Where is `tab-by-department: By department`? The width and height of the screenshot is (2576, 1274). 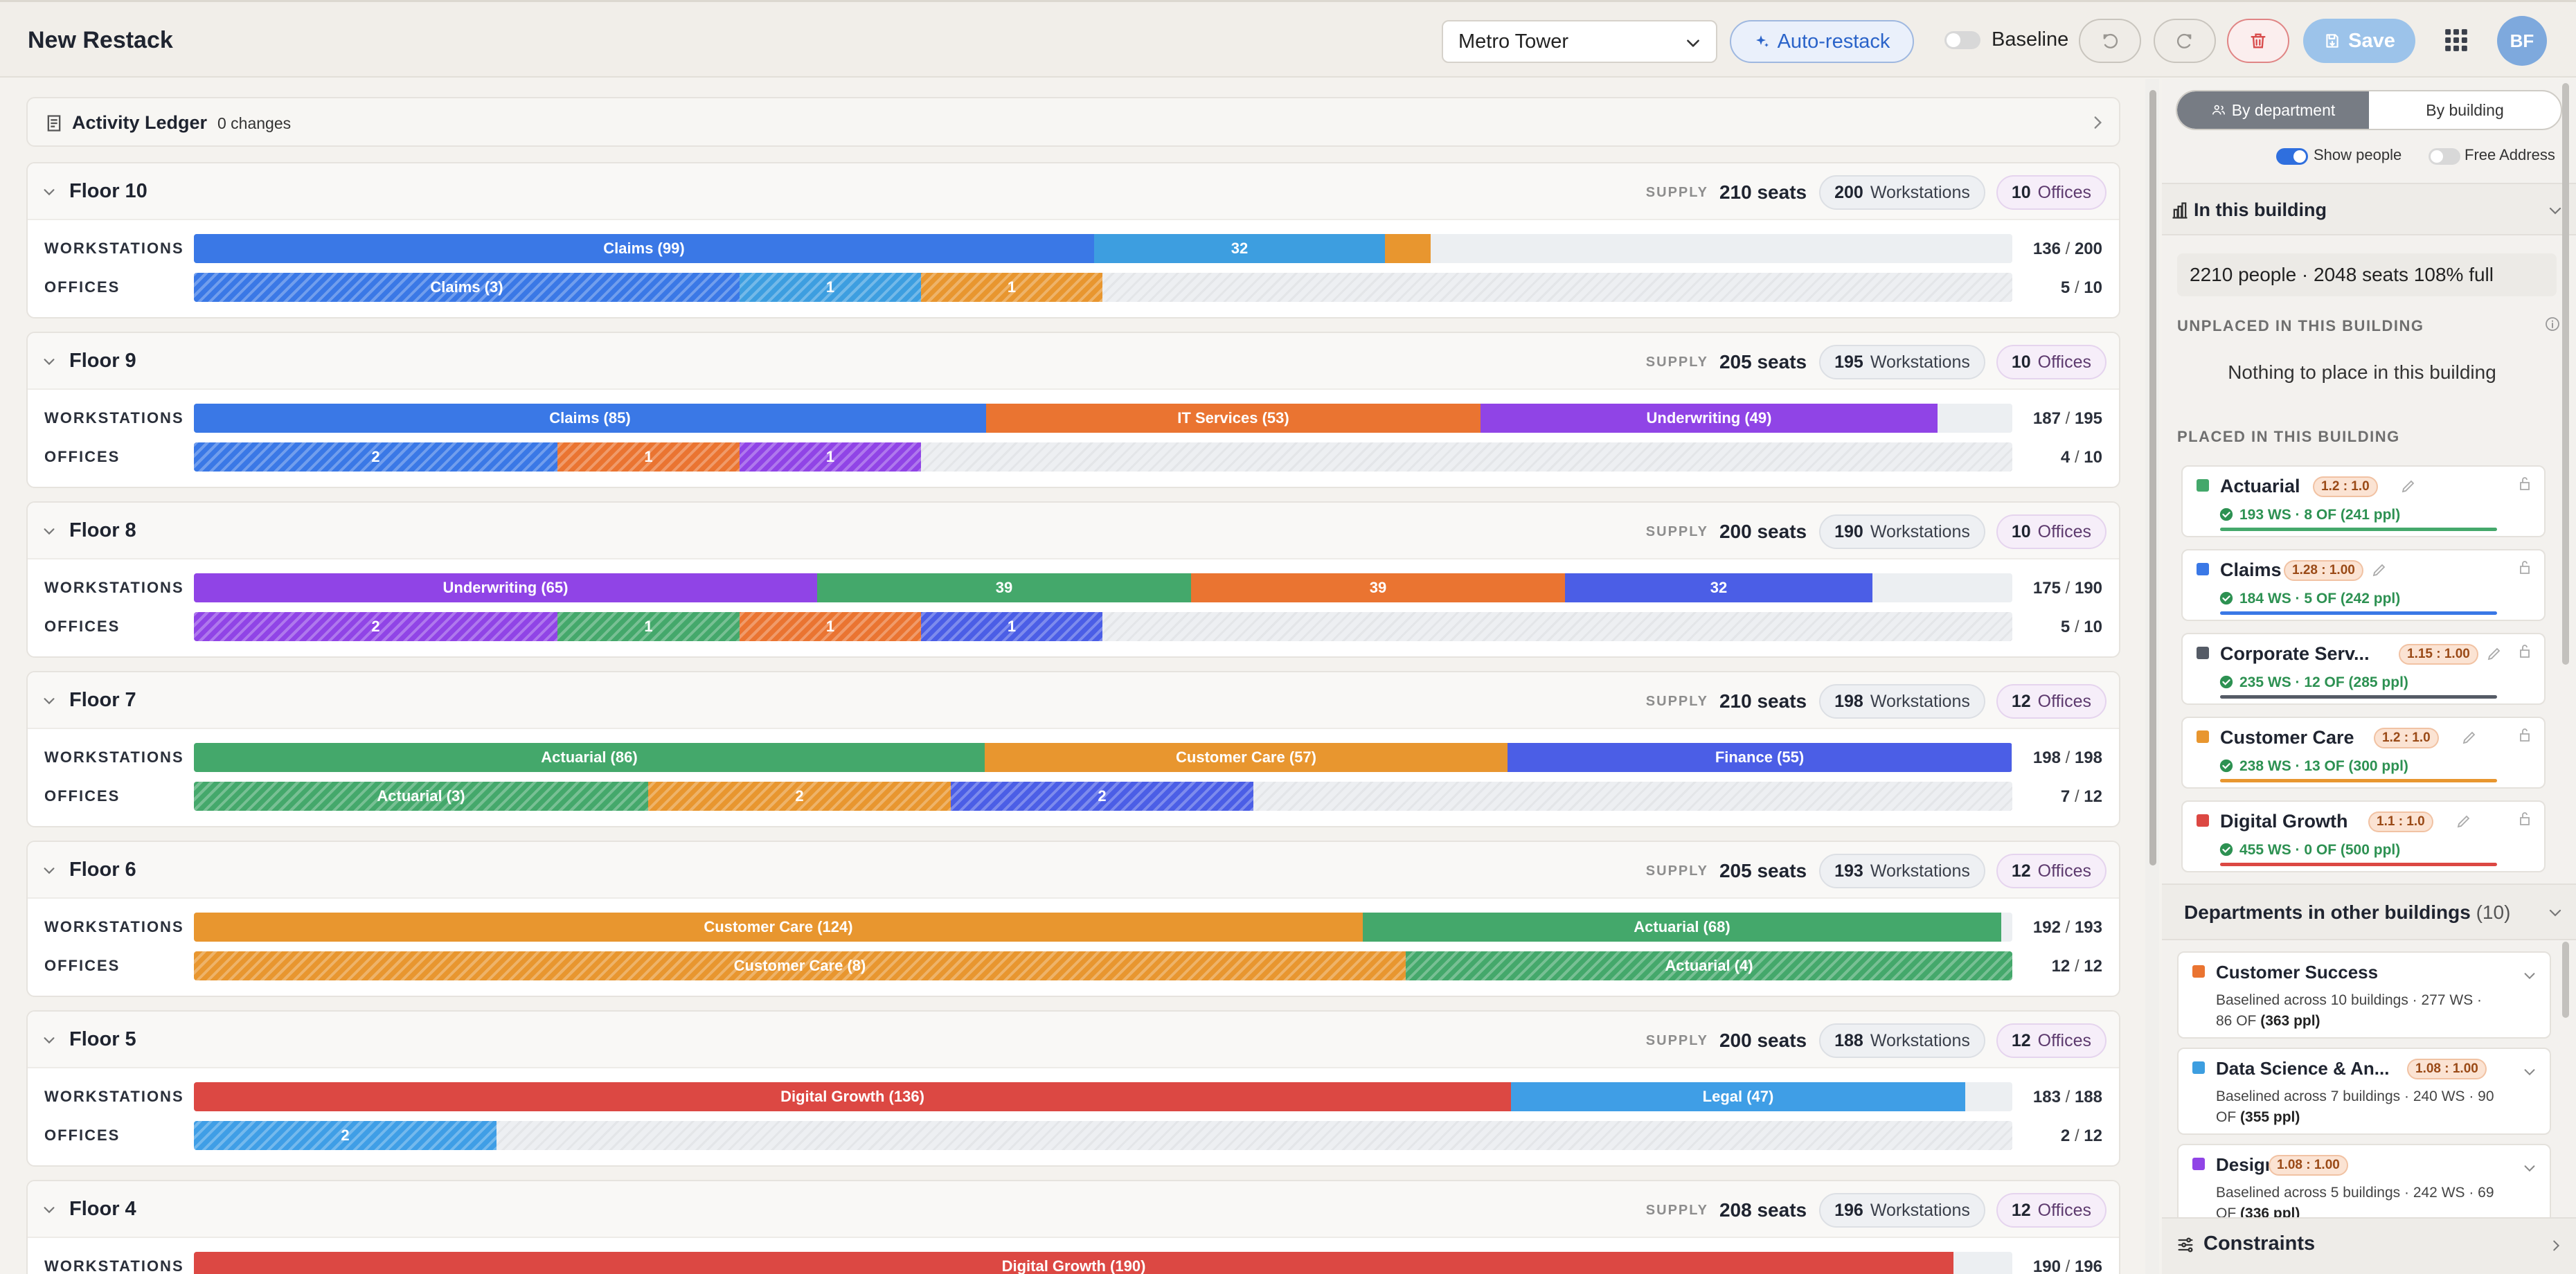
tab-by-department: By department is located at coordinates (2273, 110).